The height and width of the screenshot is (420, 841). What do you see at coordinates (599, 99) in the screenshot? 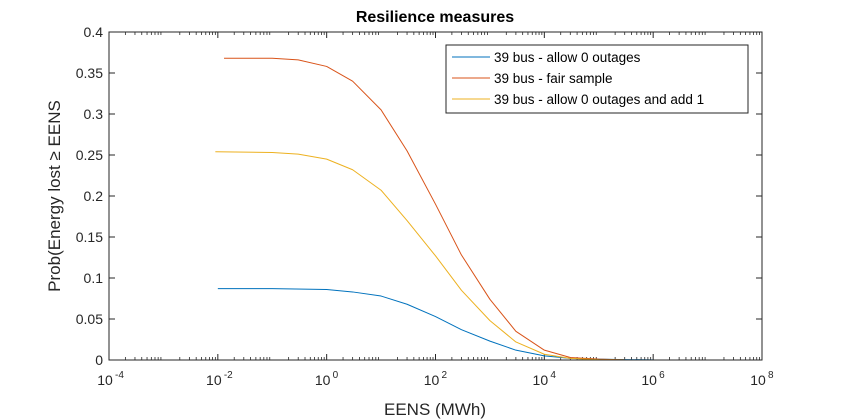
I see `legend-label-3: 39 bus - allow 0 outages and add 1` at bounding box center [599, 99].